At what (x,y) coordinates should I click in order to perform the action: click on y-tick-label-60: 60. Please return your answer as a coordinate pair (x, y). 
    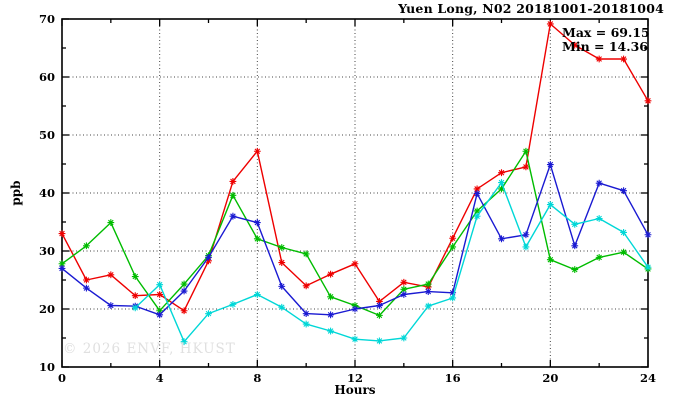
    Looking at the image, I should click on (47, 77).